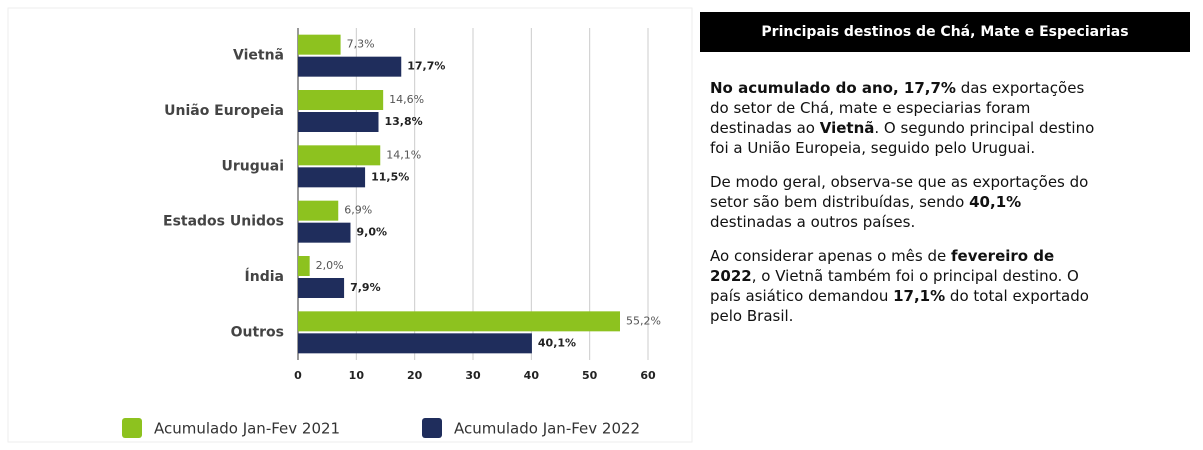 This screenshot has width=1203, height=450. Describe the element at coordinates (833, 88) in the screenshot. I see `text-run: No acumulado do ano, 17,7%` at that location.